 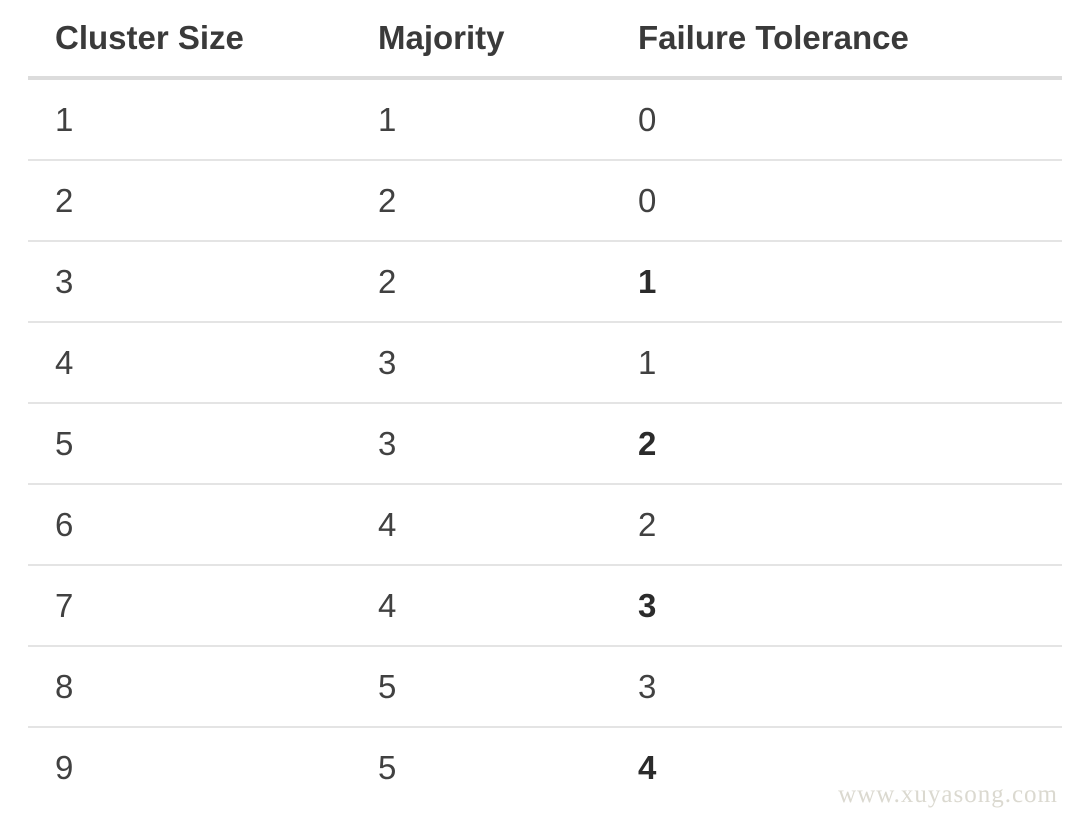 I want to click on table-cell-majority: 1, so click(x=387, y=119).